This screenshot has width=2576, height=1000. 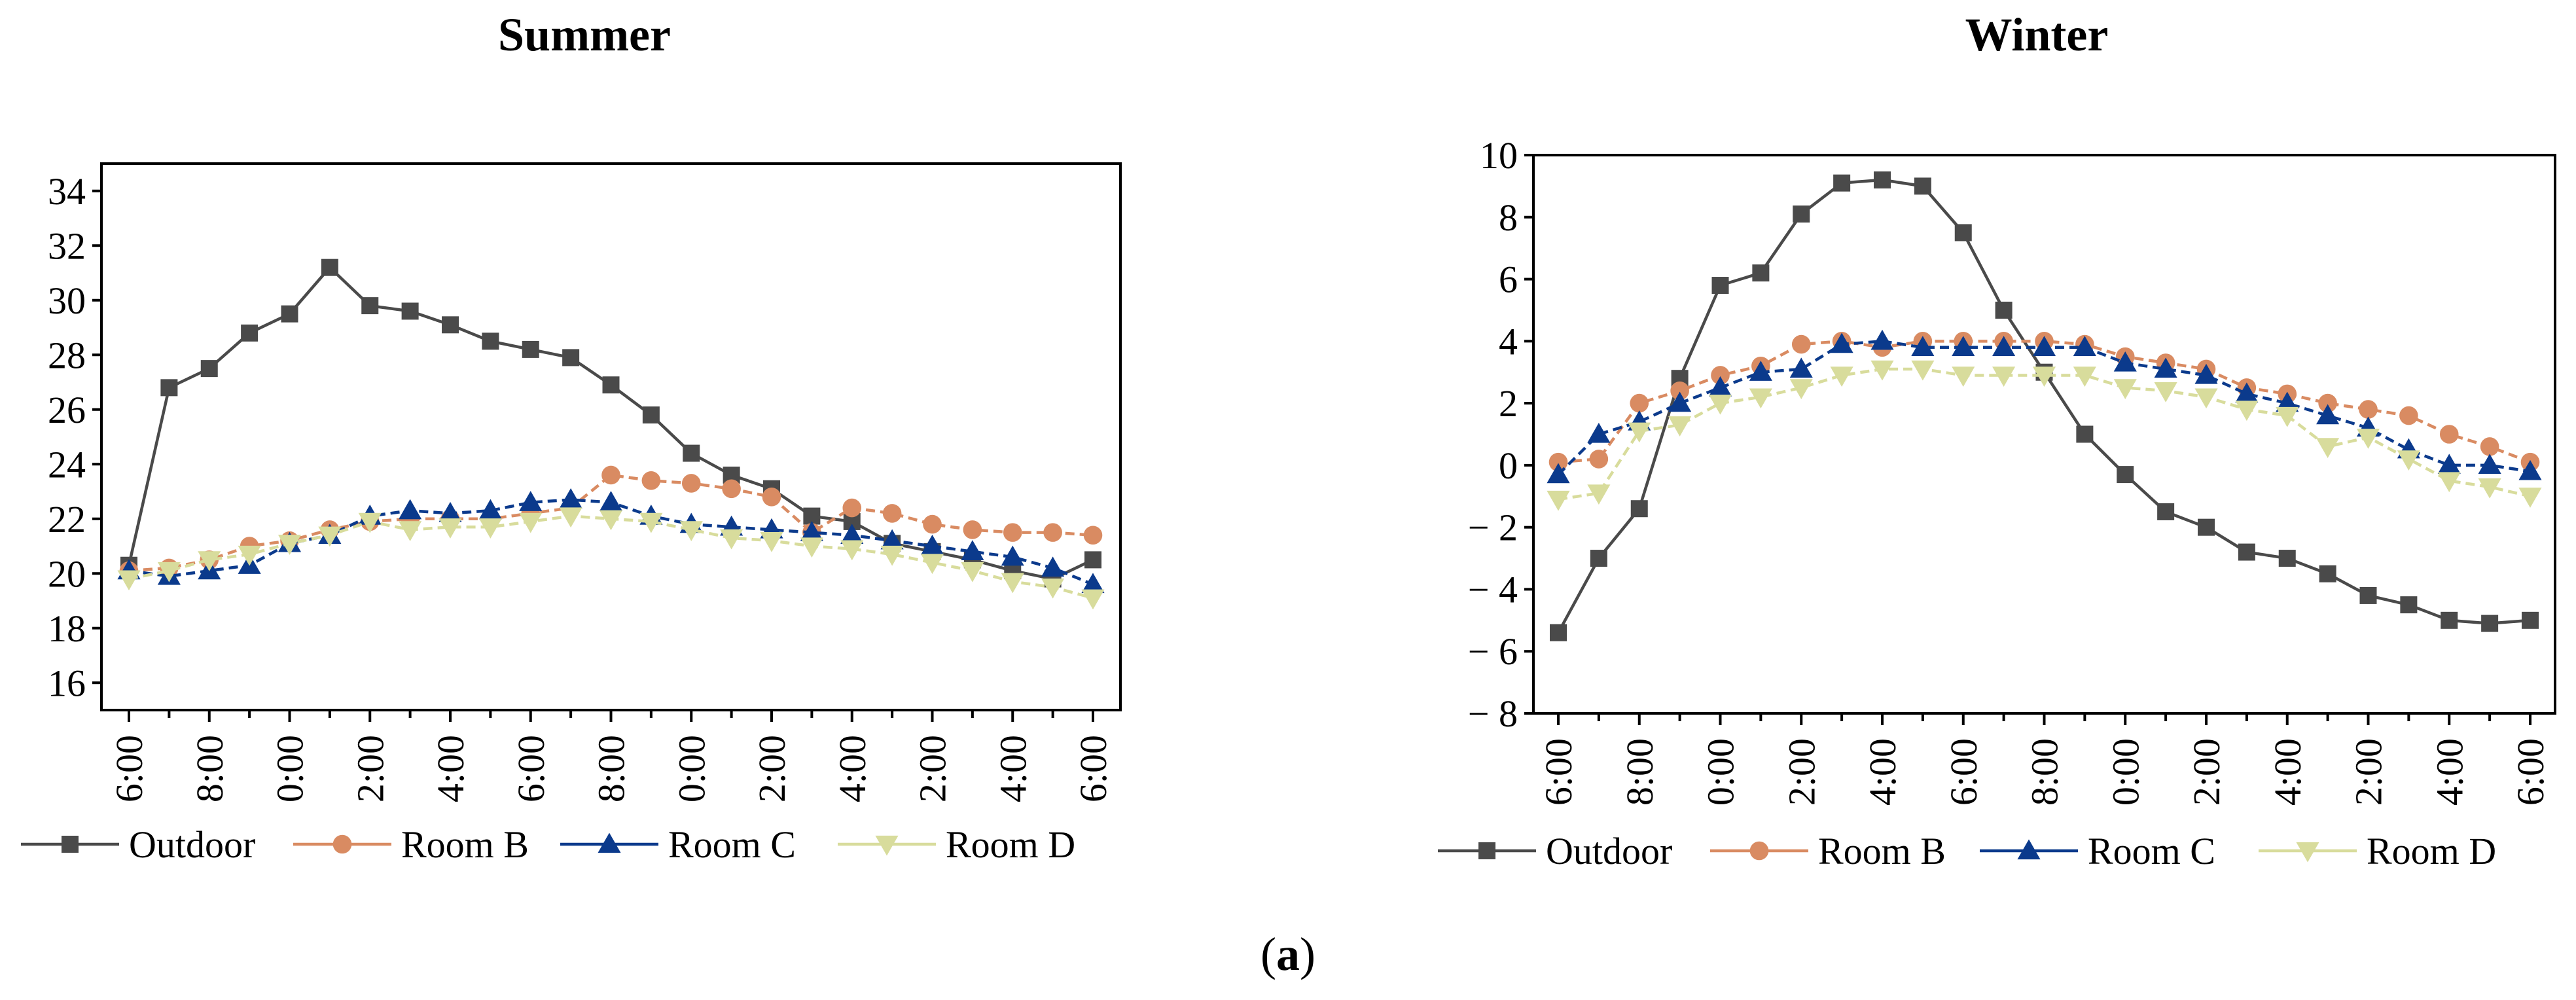 I want to click on winter-ytick-label: − 6, so click(x=1493, y=651).